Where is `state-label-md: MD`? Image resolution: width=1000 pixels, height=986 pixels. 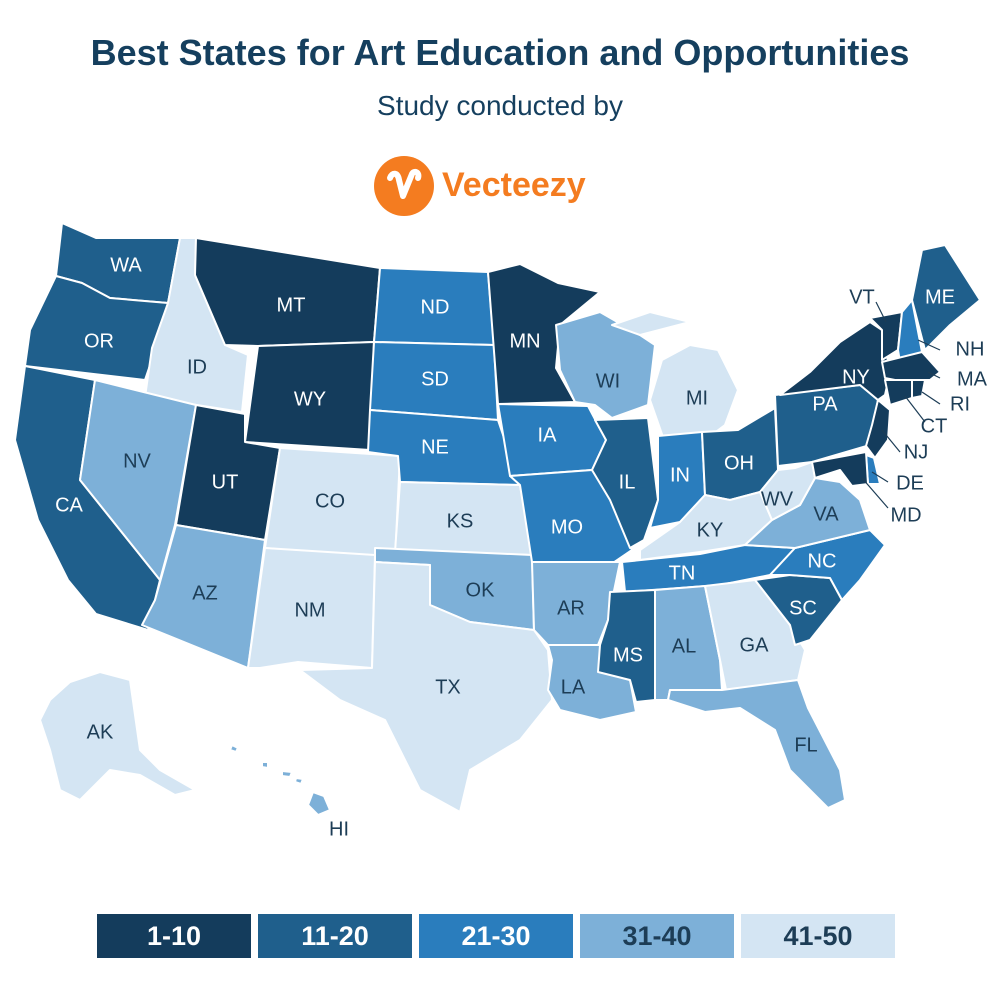
state-label-md: MD is located at coordinates (905, 515).